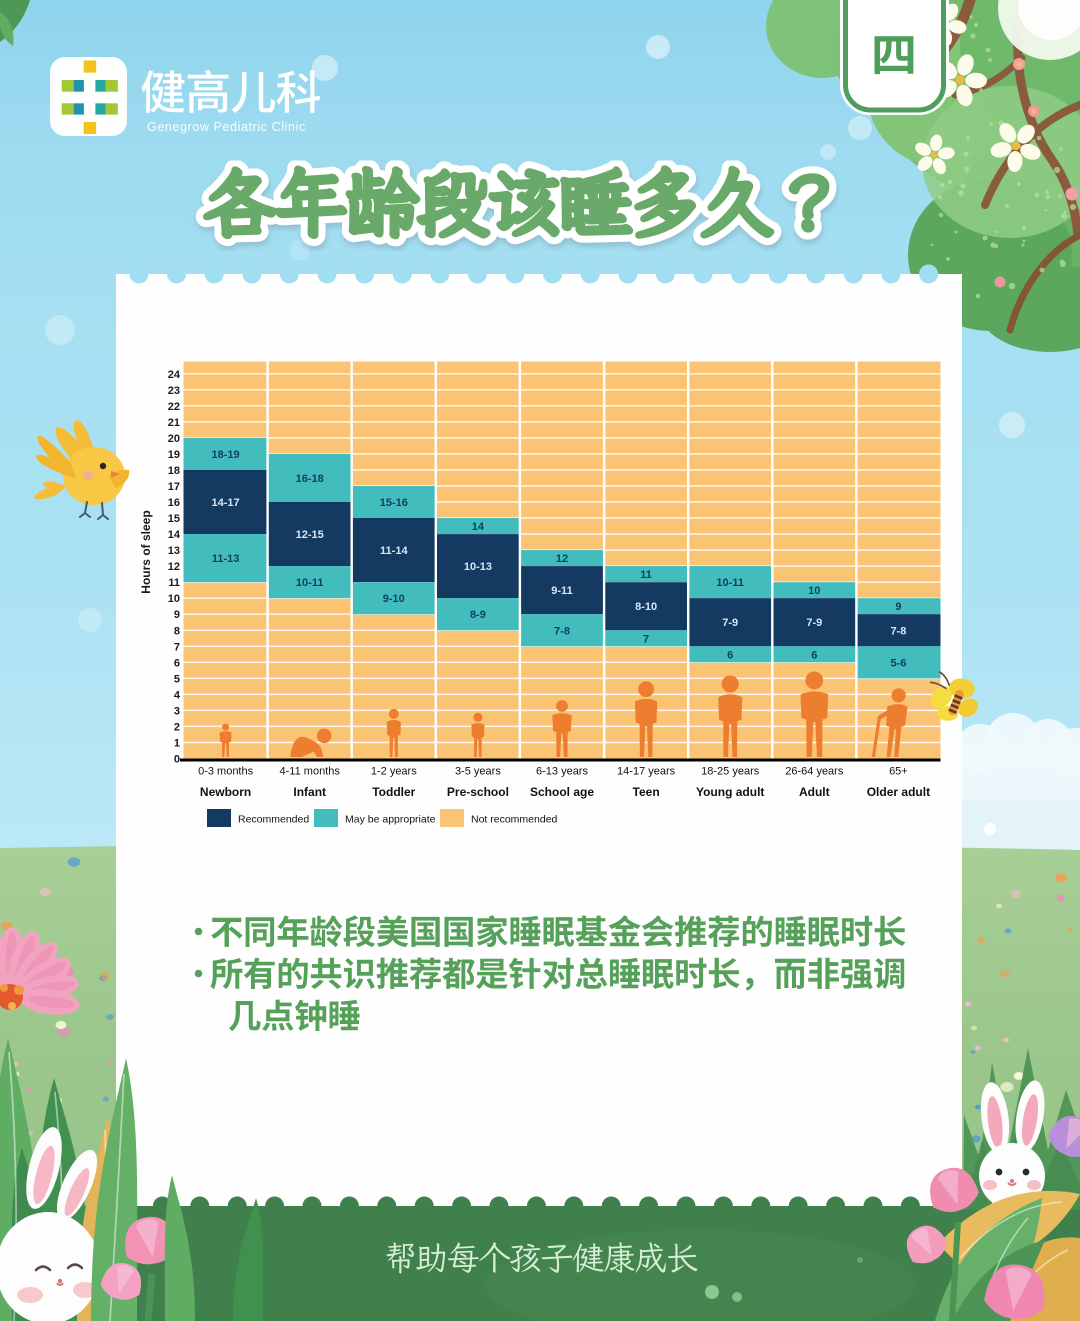 The width and height of the screenshot is (1080, 1321). What do you see at coordinates (174, 471) in the screenshot?
I see `svg-text: 18` at bounding box center [174, 471].